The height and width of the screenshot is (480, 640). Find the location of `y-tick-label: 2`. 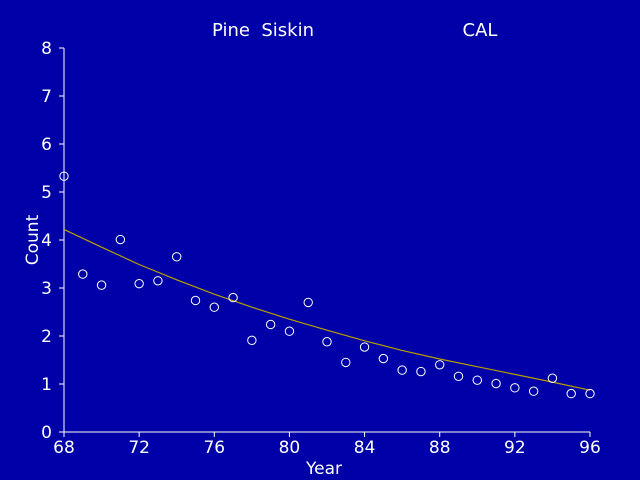

y-tick-label: 2 is located at coordinates (46, 337).